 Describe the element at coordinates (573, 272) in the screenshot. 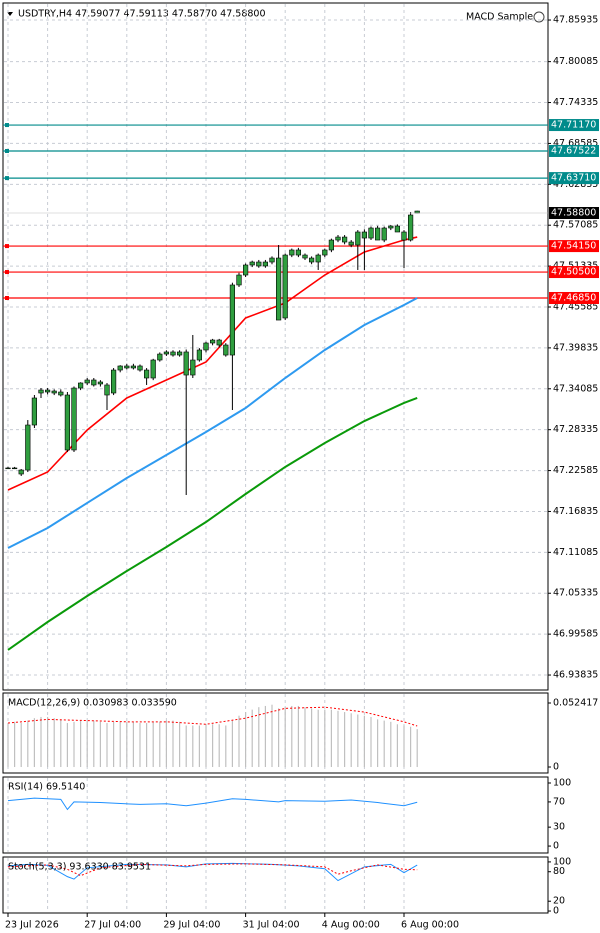

I see `level-label: 47.50500` at that location.